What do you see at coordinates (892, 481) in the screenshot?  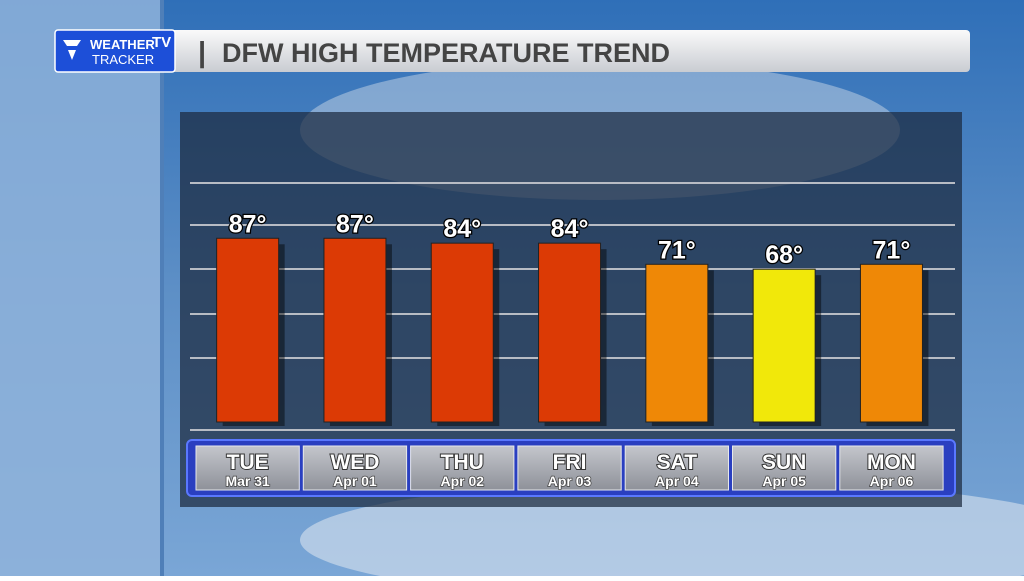 I see `date-label: Apr 06` at bounding box center [892, 481].